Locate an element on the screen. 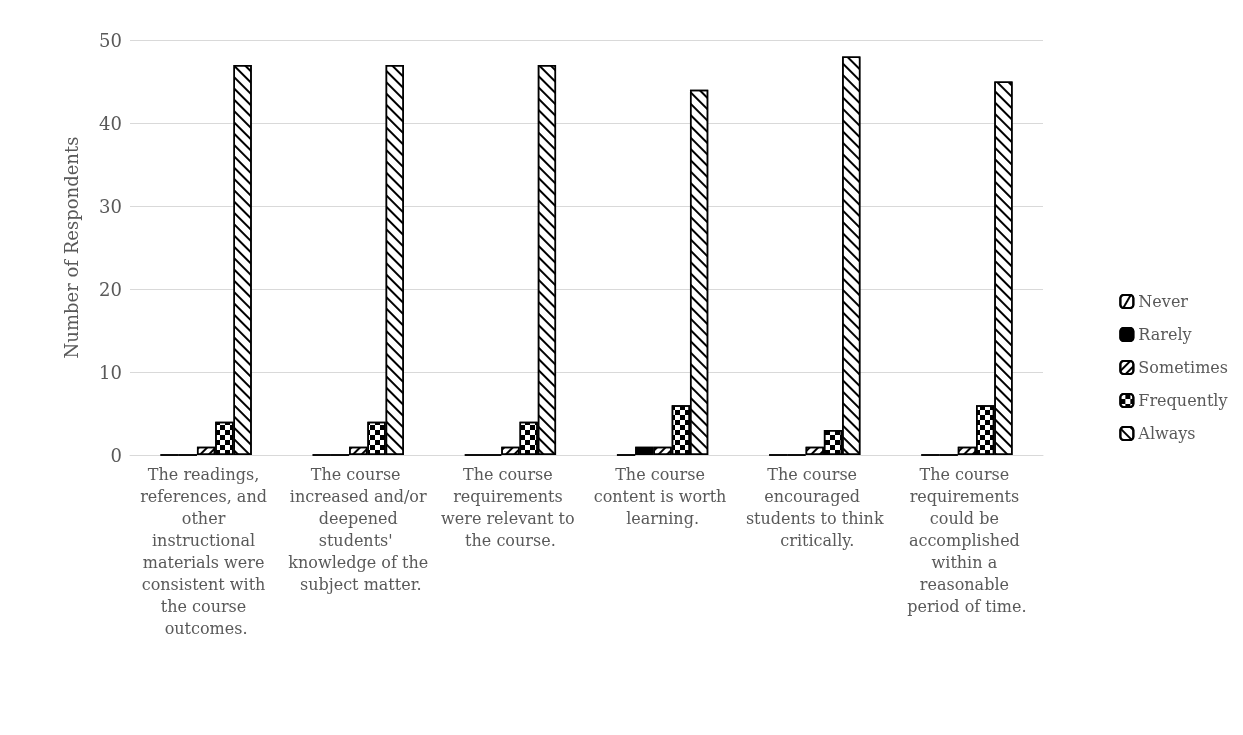  legend-label: Always is located at coordinates (1166, 433).